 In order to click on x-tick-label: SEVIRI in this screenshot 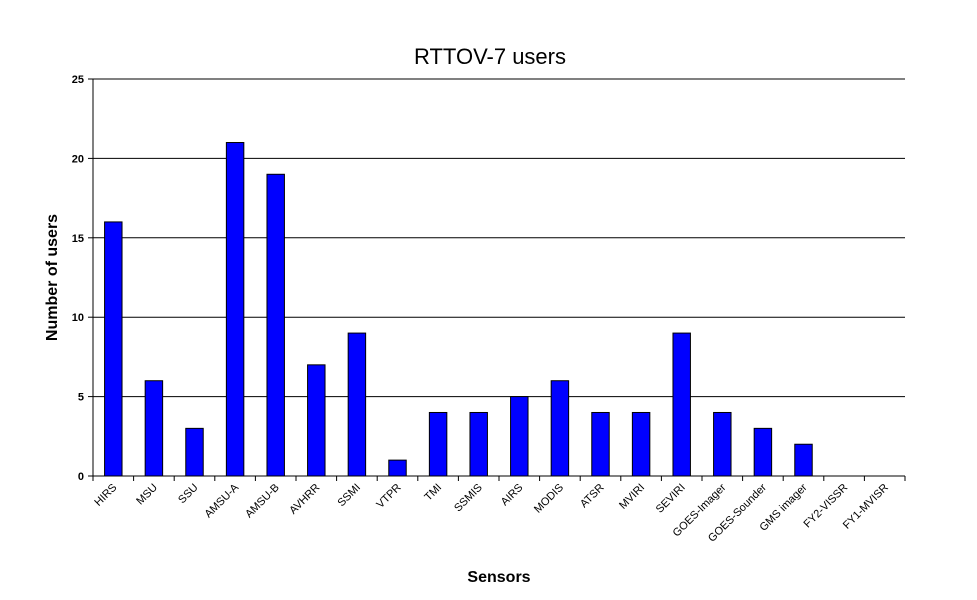, I will do `click(671, 499)`.